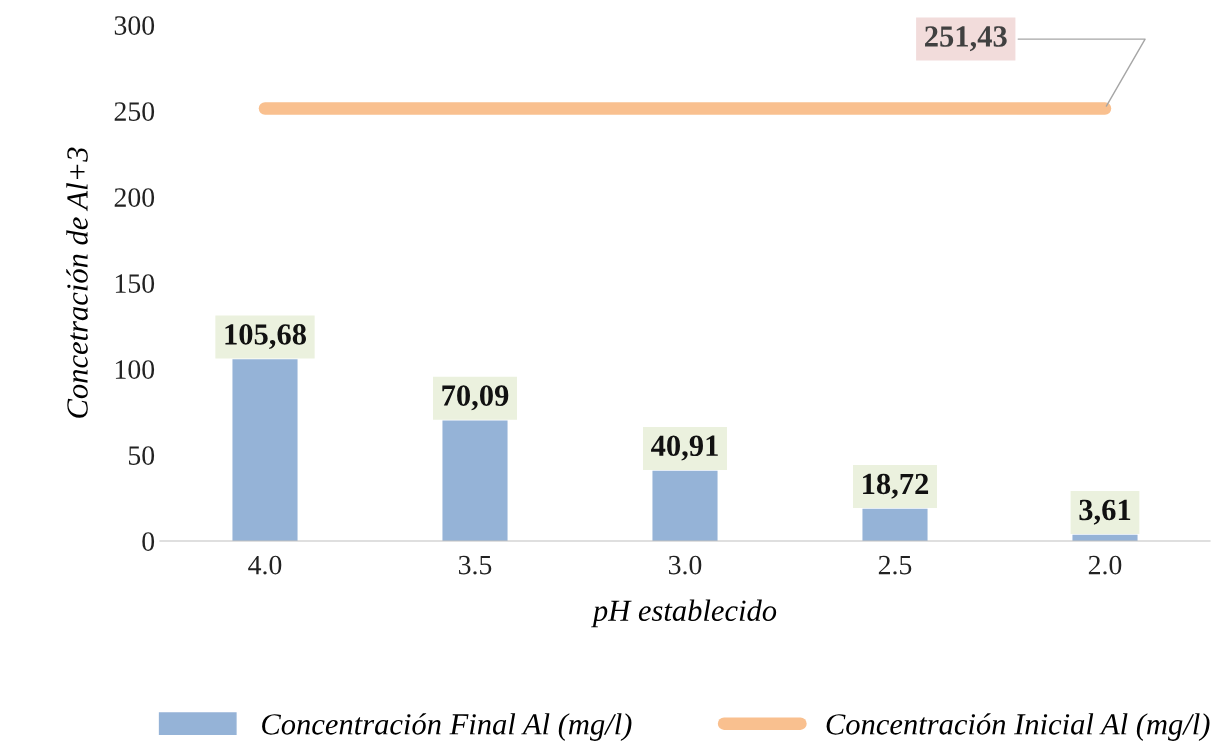 This screenshot has width=1227, height=744. I want to click on y-tick-label: 100, so click(135, 369).